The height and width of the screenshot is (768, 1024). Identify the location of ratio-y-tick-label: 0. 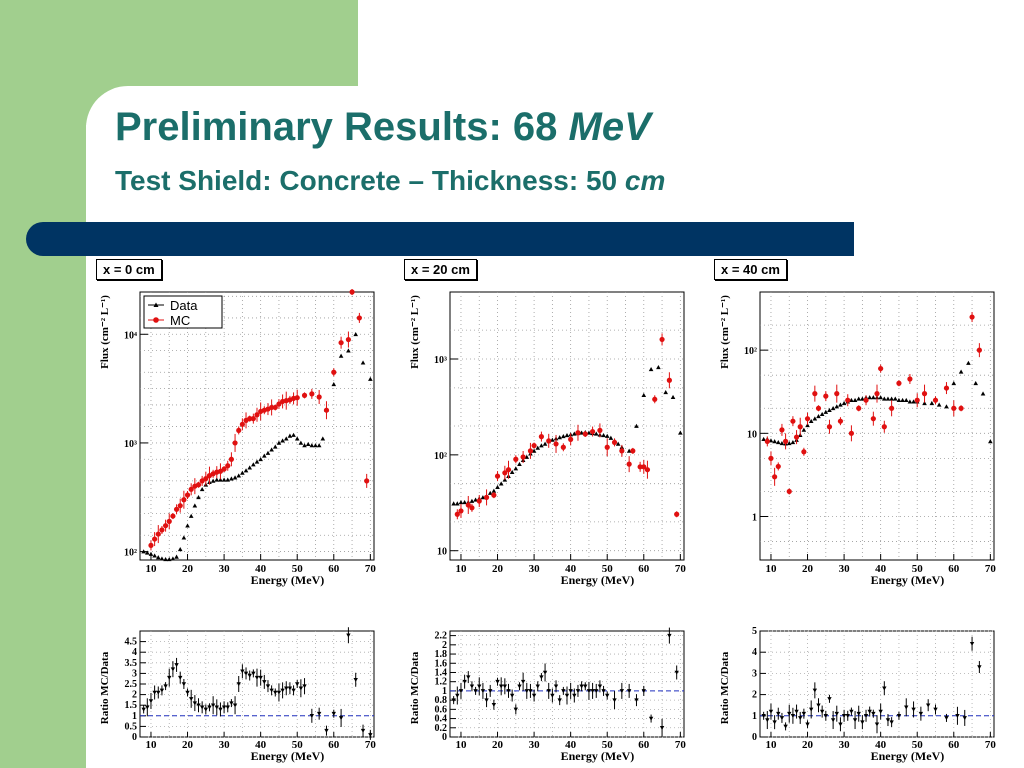
(134, 737).